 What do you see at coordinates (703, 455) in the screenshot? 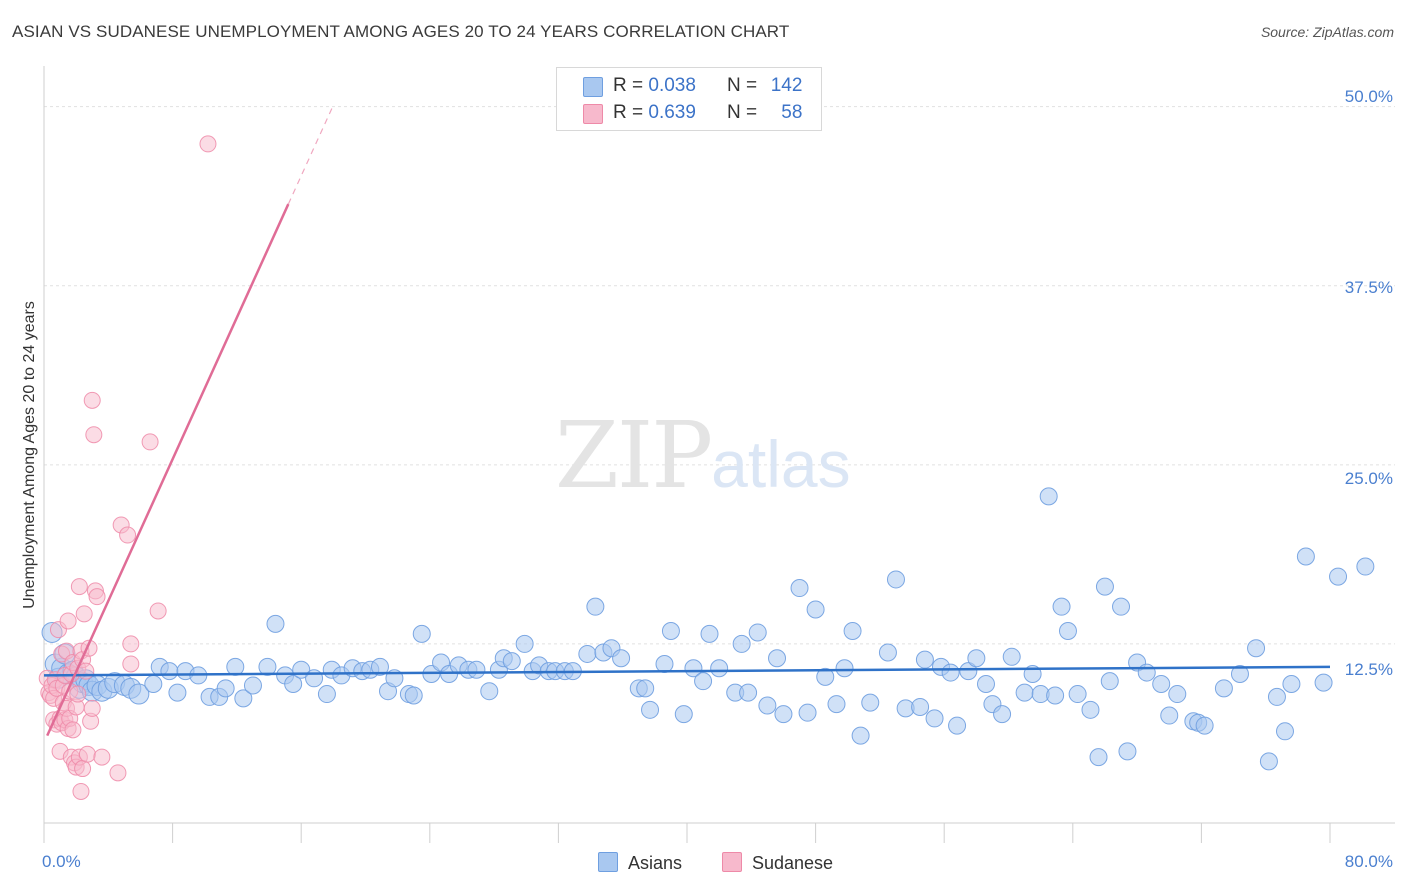
I see `watermark: ZIPatlas` at bounding box center [703, 455].